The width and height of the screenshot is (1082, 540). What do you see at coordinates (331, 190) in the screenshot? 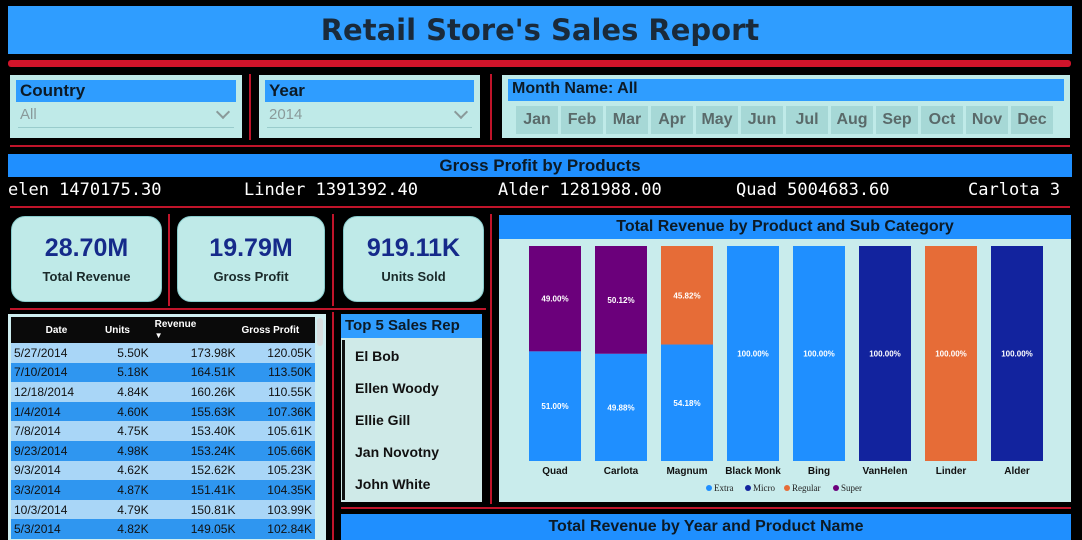
I see `ticker-item: Linder 1391392.40` at bounding box center [331, 190].